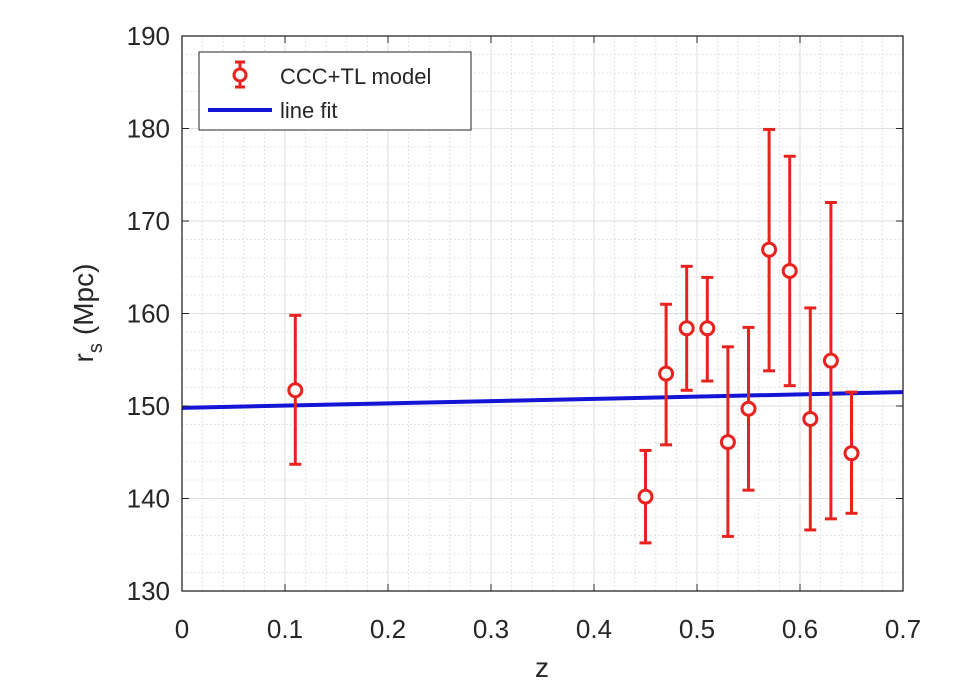 This screenshot has width=960, height=691. Describe the element at coordinates (148, 129) in the screenshot. I see `y-tick-label: 180` at that location.